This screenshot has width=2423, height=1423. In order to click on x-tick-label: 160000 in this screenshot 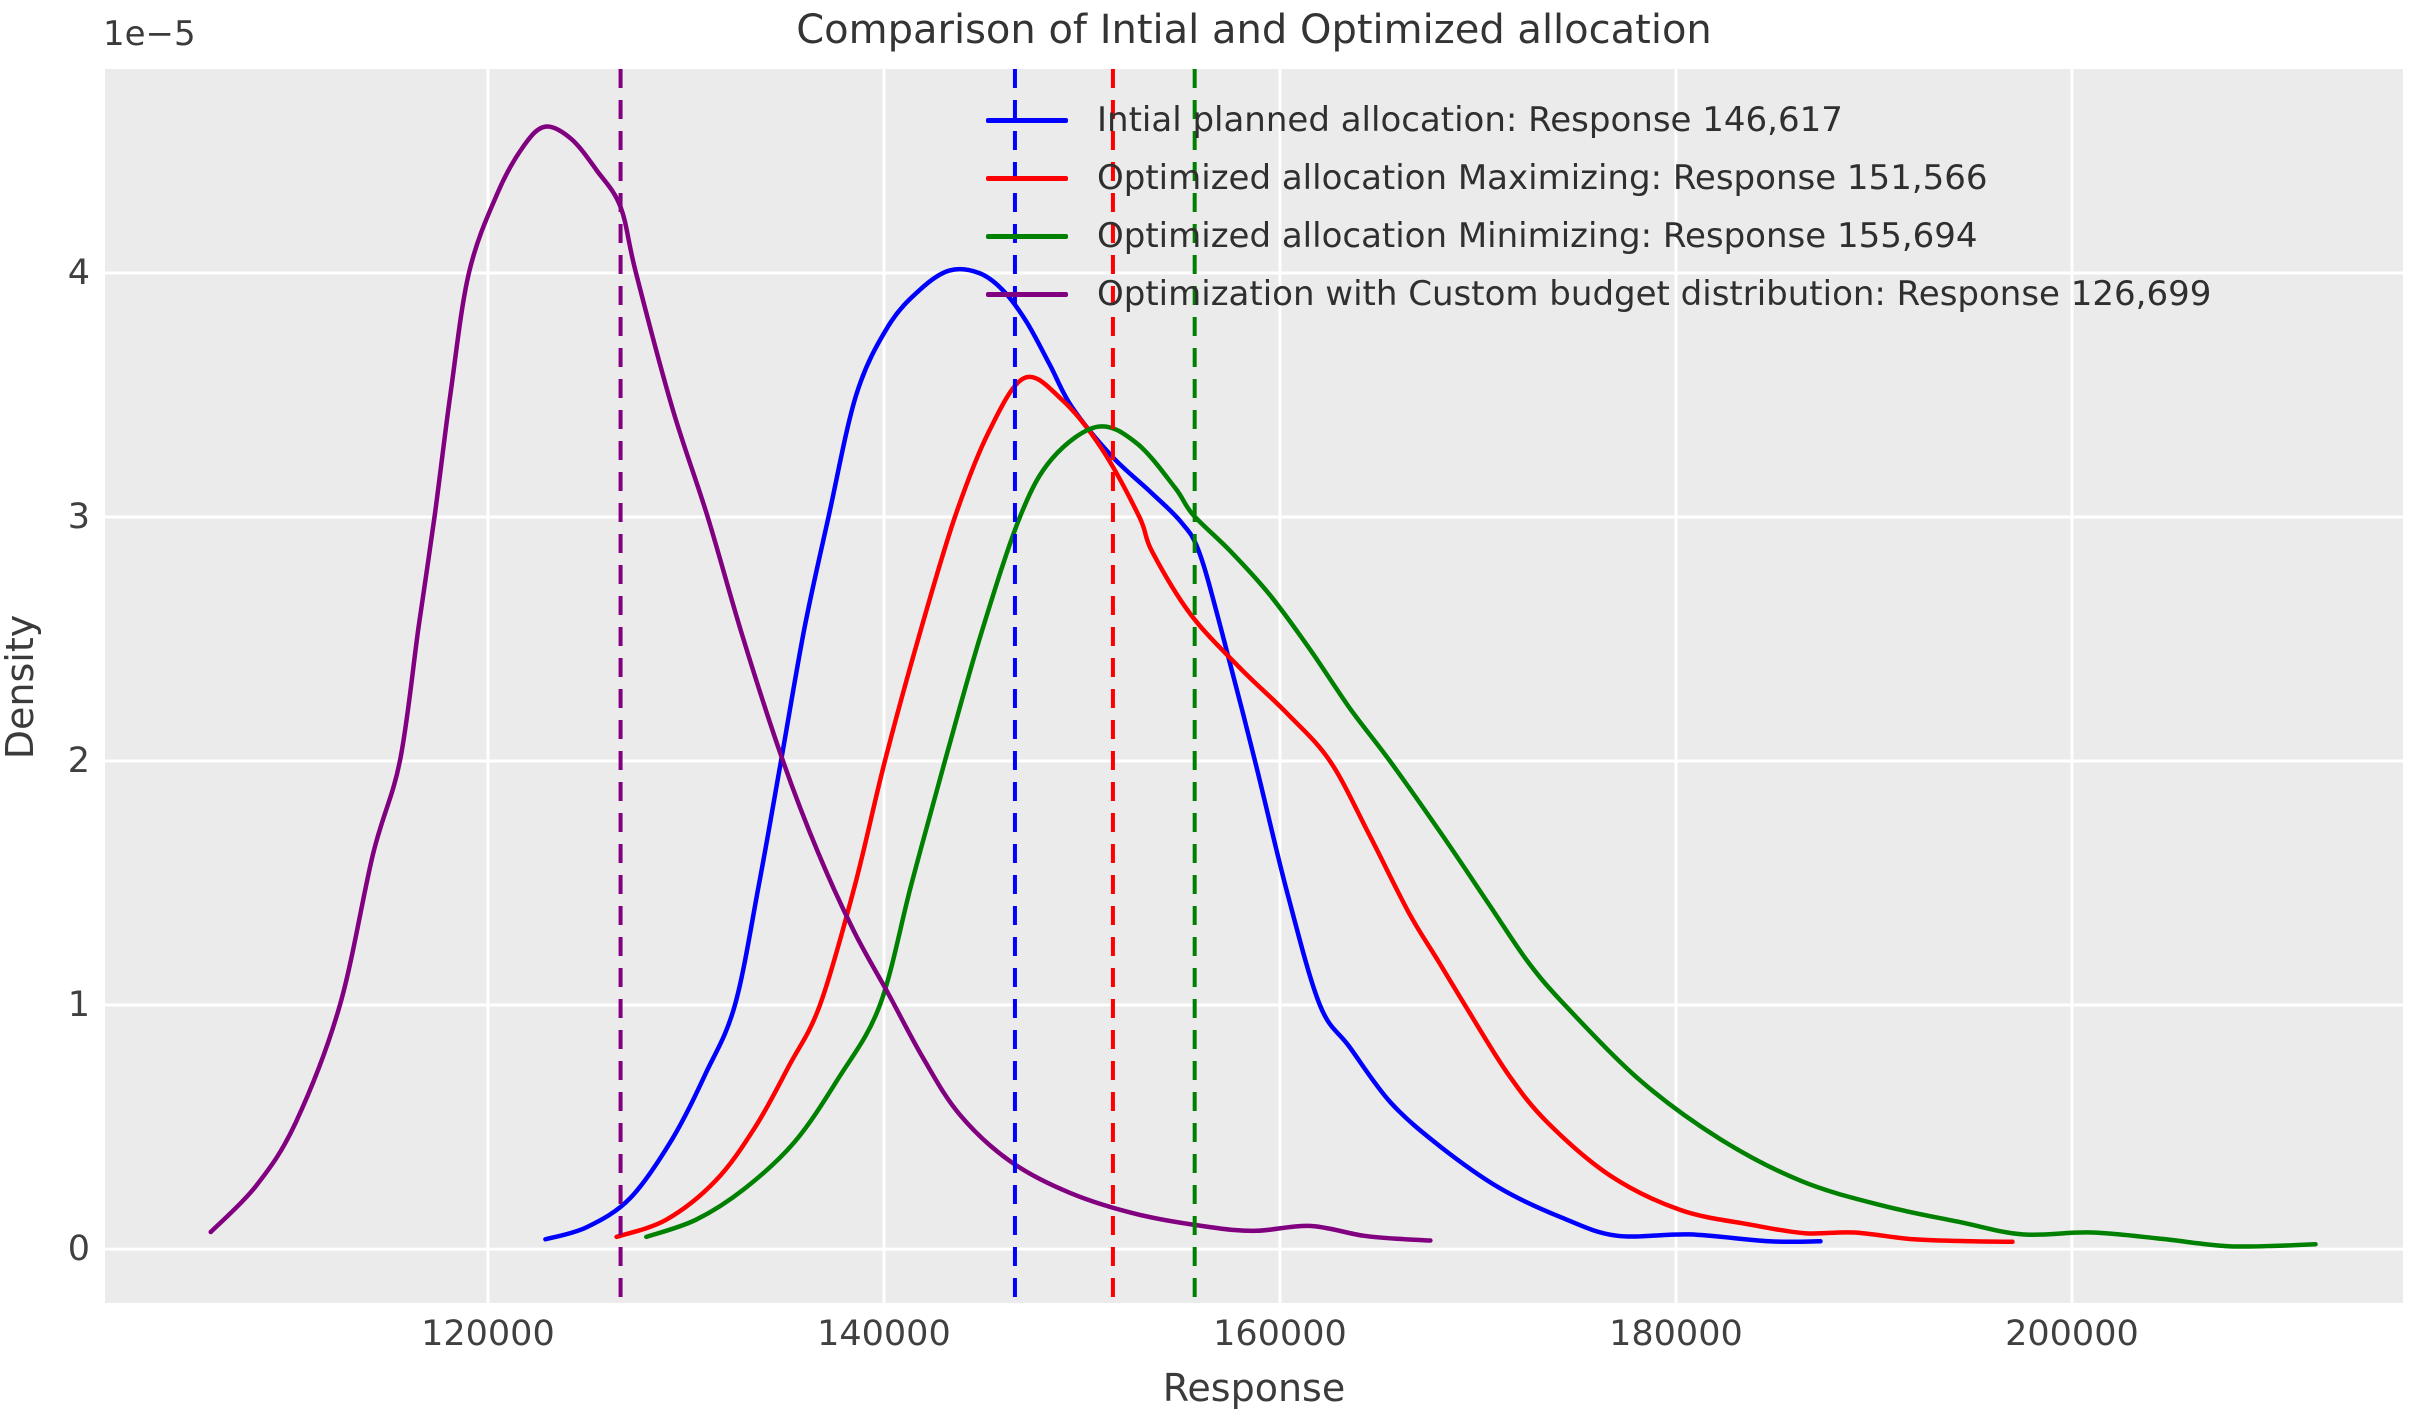, I will do `click(1280, 1334)`.